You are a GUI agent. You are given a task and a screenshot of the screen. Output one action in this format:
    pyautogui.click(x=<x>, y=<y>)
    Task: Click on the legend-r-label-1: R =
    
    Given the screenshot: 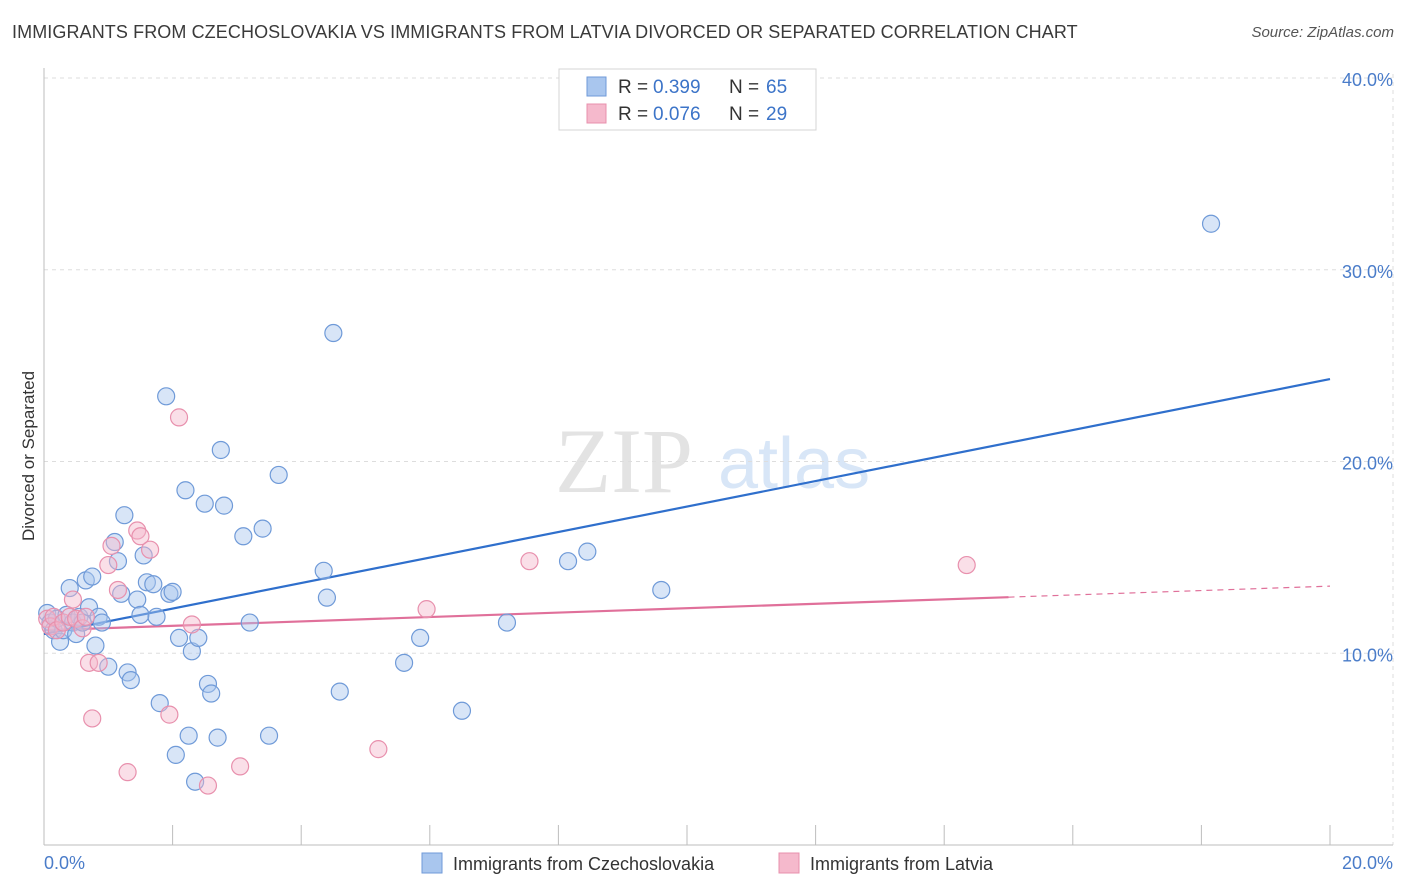 What is the action you would take?
    pyautogui.click(x=633, y=87)
    